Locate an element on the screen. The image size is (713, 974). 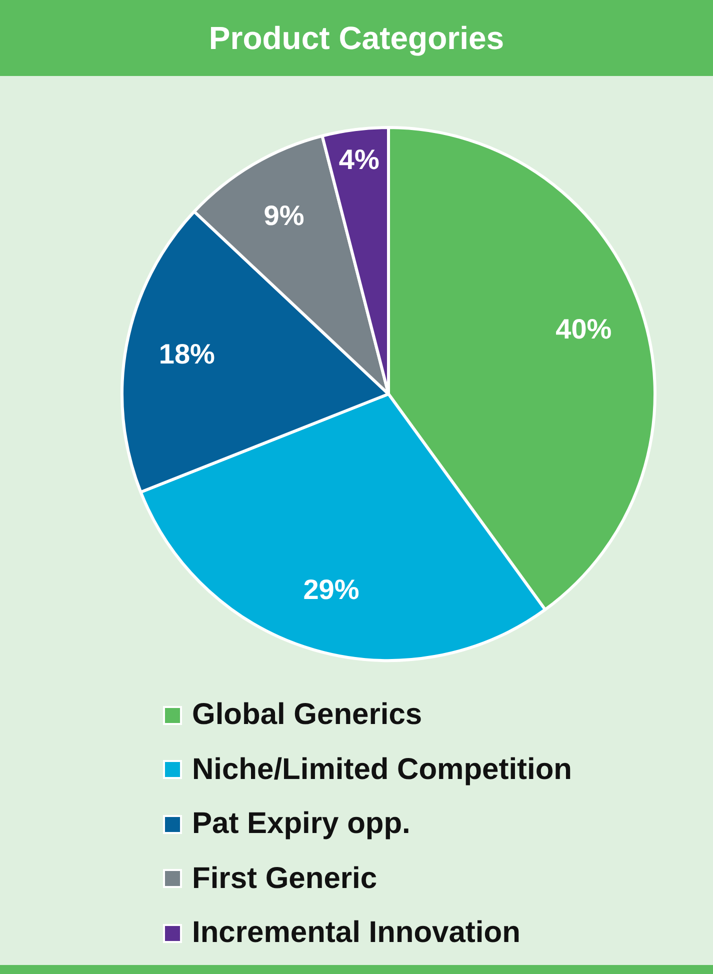
legend-label: Global Generics is located at coordinates (307, 715).